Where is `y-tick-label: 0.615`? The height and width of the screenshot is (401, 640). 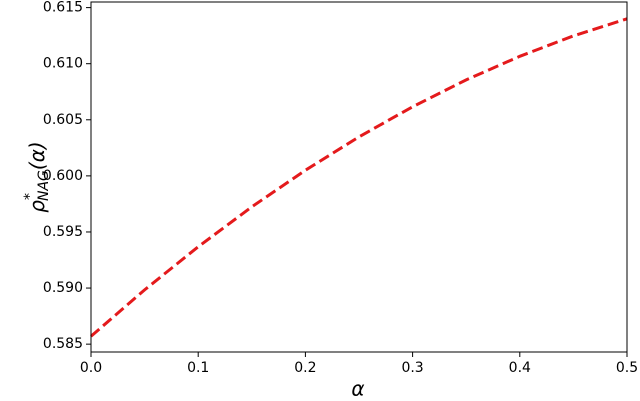
y-tick-label: 0.615 is located at coordinates (63, 8).